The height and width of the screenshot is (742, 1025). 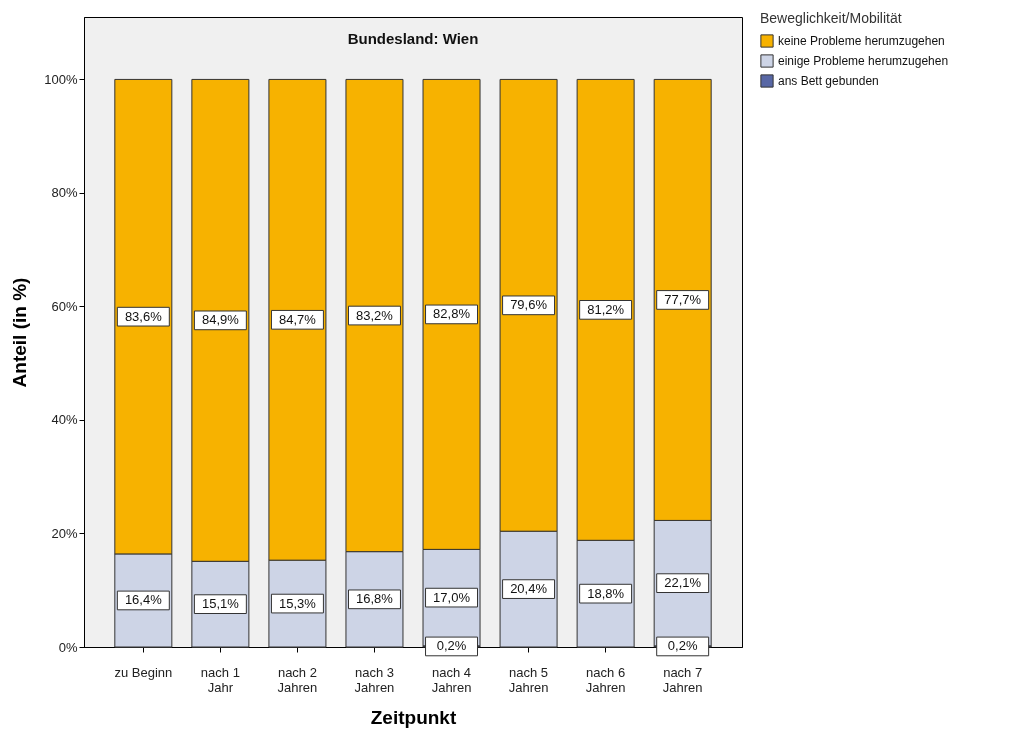 What do you see at coordinates (413, 717) in the screenshot?
I see `x-axis-title: Zeitpunkt` at bounding box center [413, 717].